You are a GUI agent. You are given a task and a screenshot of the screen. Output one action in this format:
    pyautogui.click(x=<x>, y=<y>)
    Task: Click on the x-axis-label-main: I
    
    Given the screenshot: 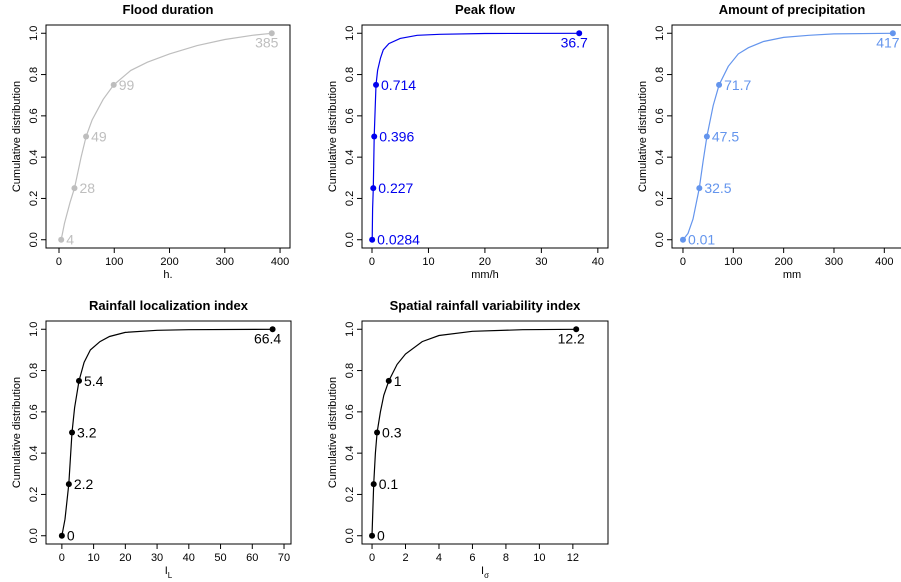 What is the action you would take?
    pyautogui.click(x=482, y=571)
    